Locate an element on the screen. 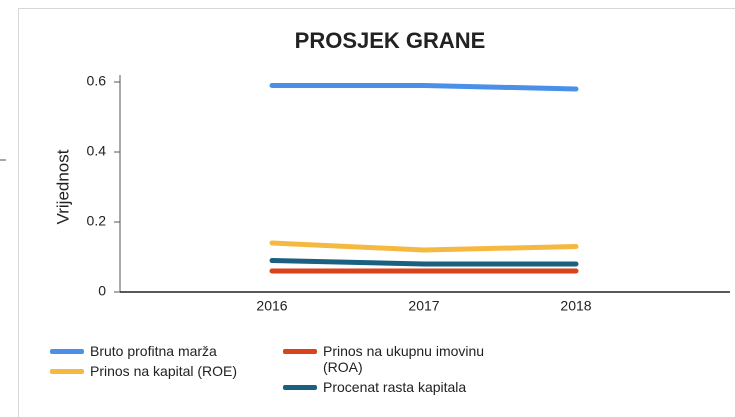 The height and width of the screenshot is (417, 735). legend-item: Bruto profitna marža is located at coordinates (143, 351).